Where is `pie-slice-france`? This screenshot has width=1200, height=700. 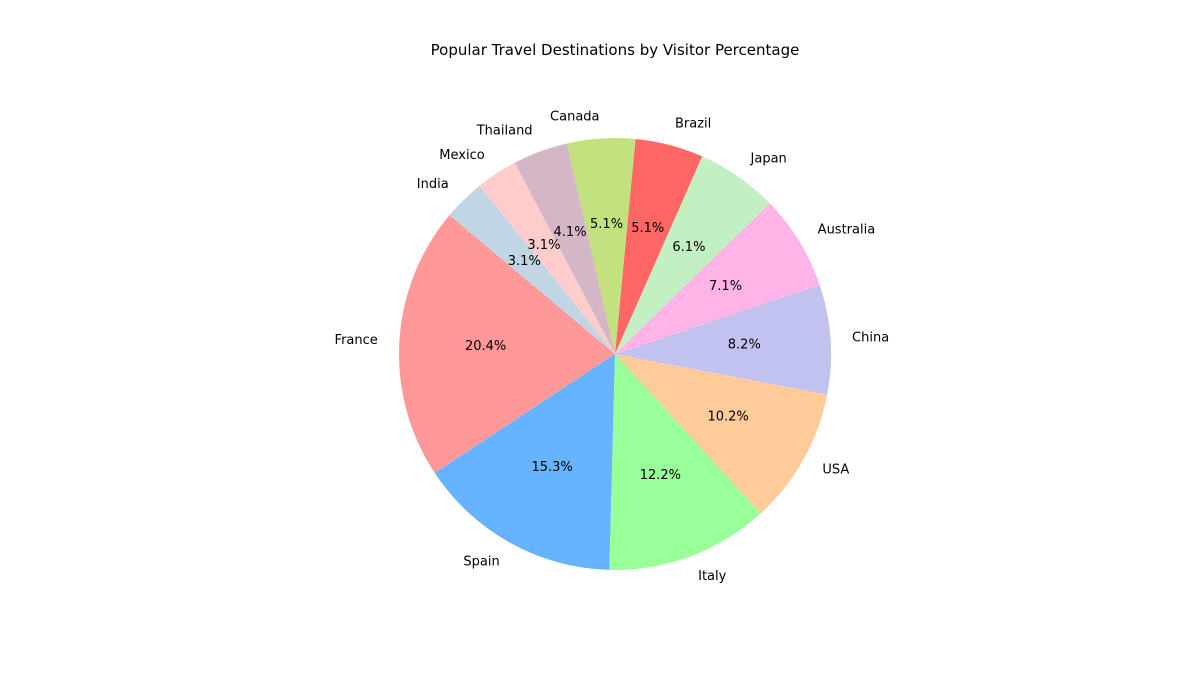
pie-slice-france is located at coordinates (507, 344).